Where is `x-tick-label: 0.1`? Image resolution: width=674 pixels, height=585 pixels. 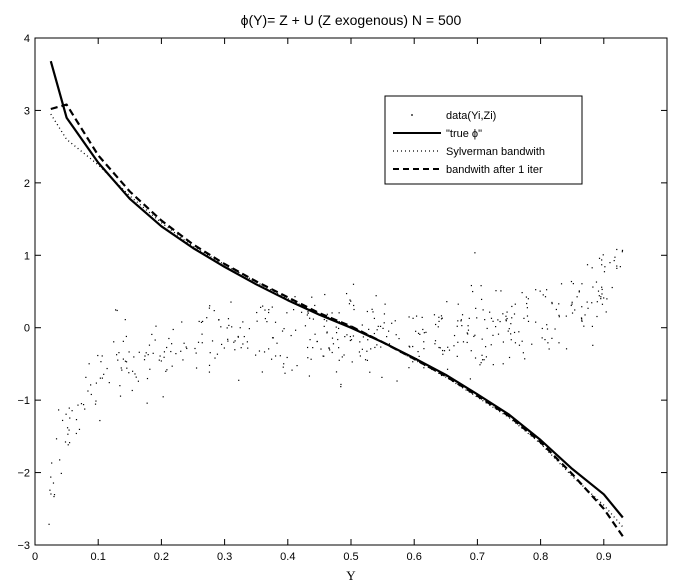
x-tick-label: 0.1 is located at coordinates (98, 557).